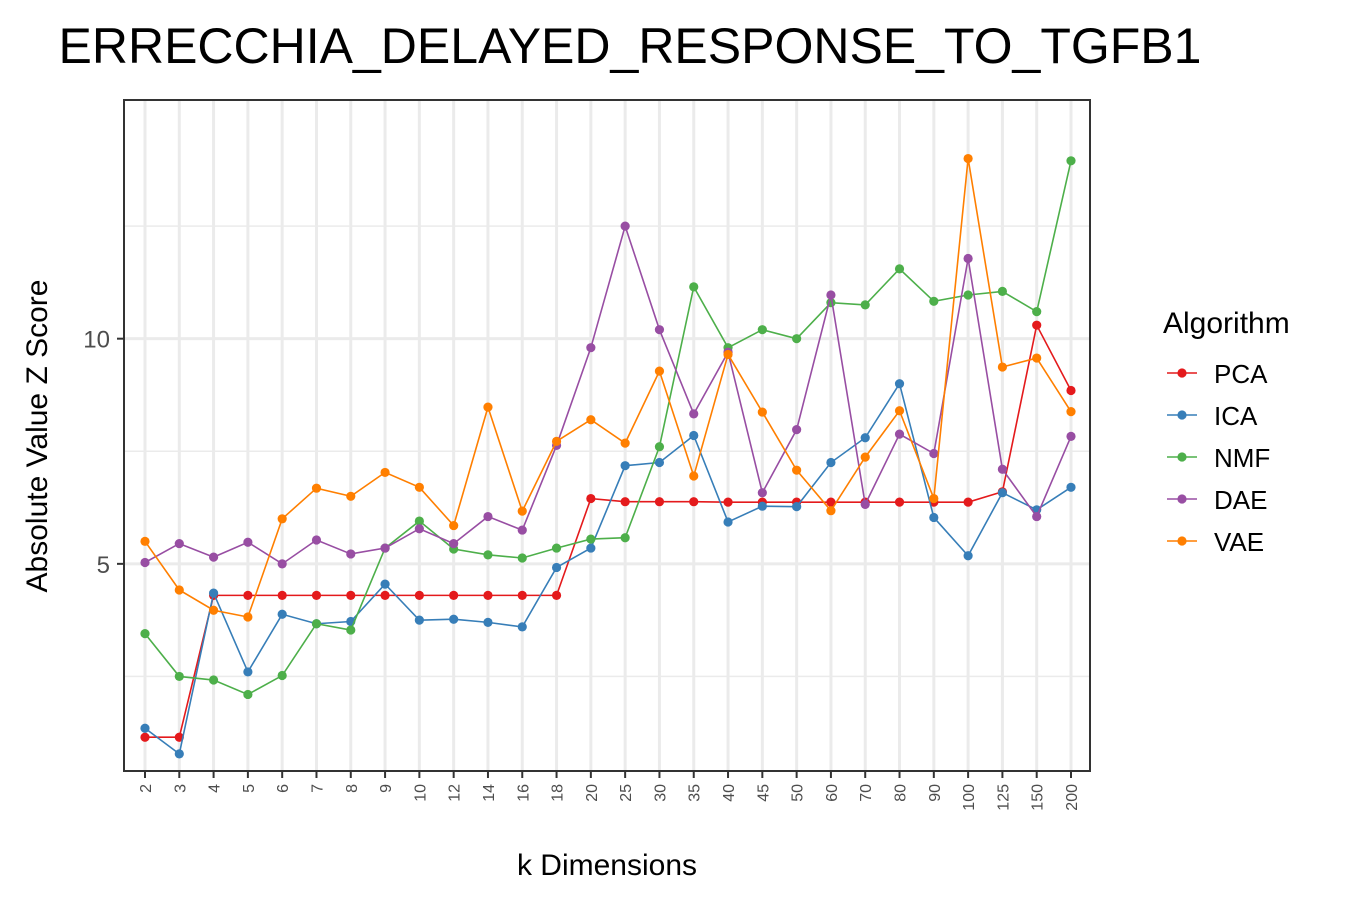  What do you see at coordinates (352, 788) in the screenshot?
I see `x-tick-label: 8` at bounding box center [352, 788].